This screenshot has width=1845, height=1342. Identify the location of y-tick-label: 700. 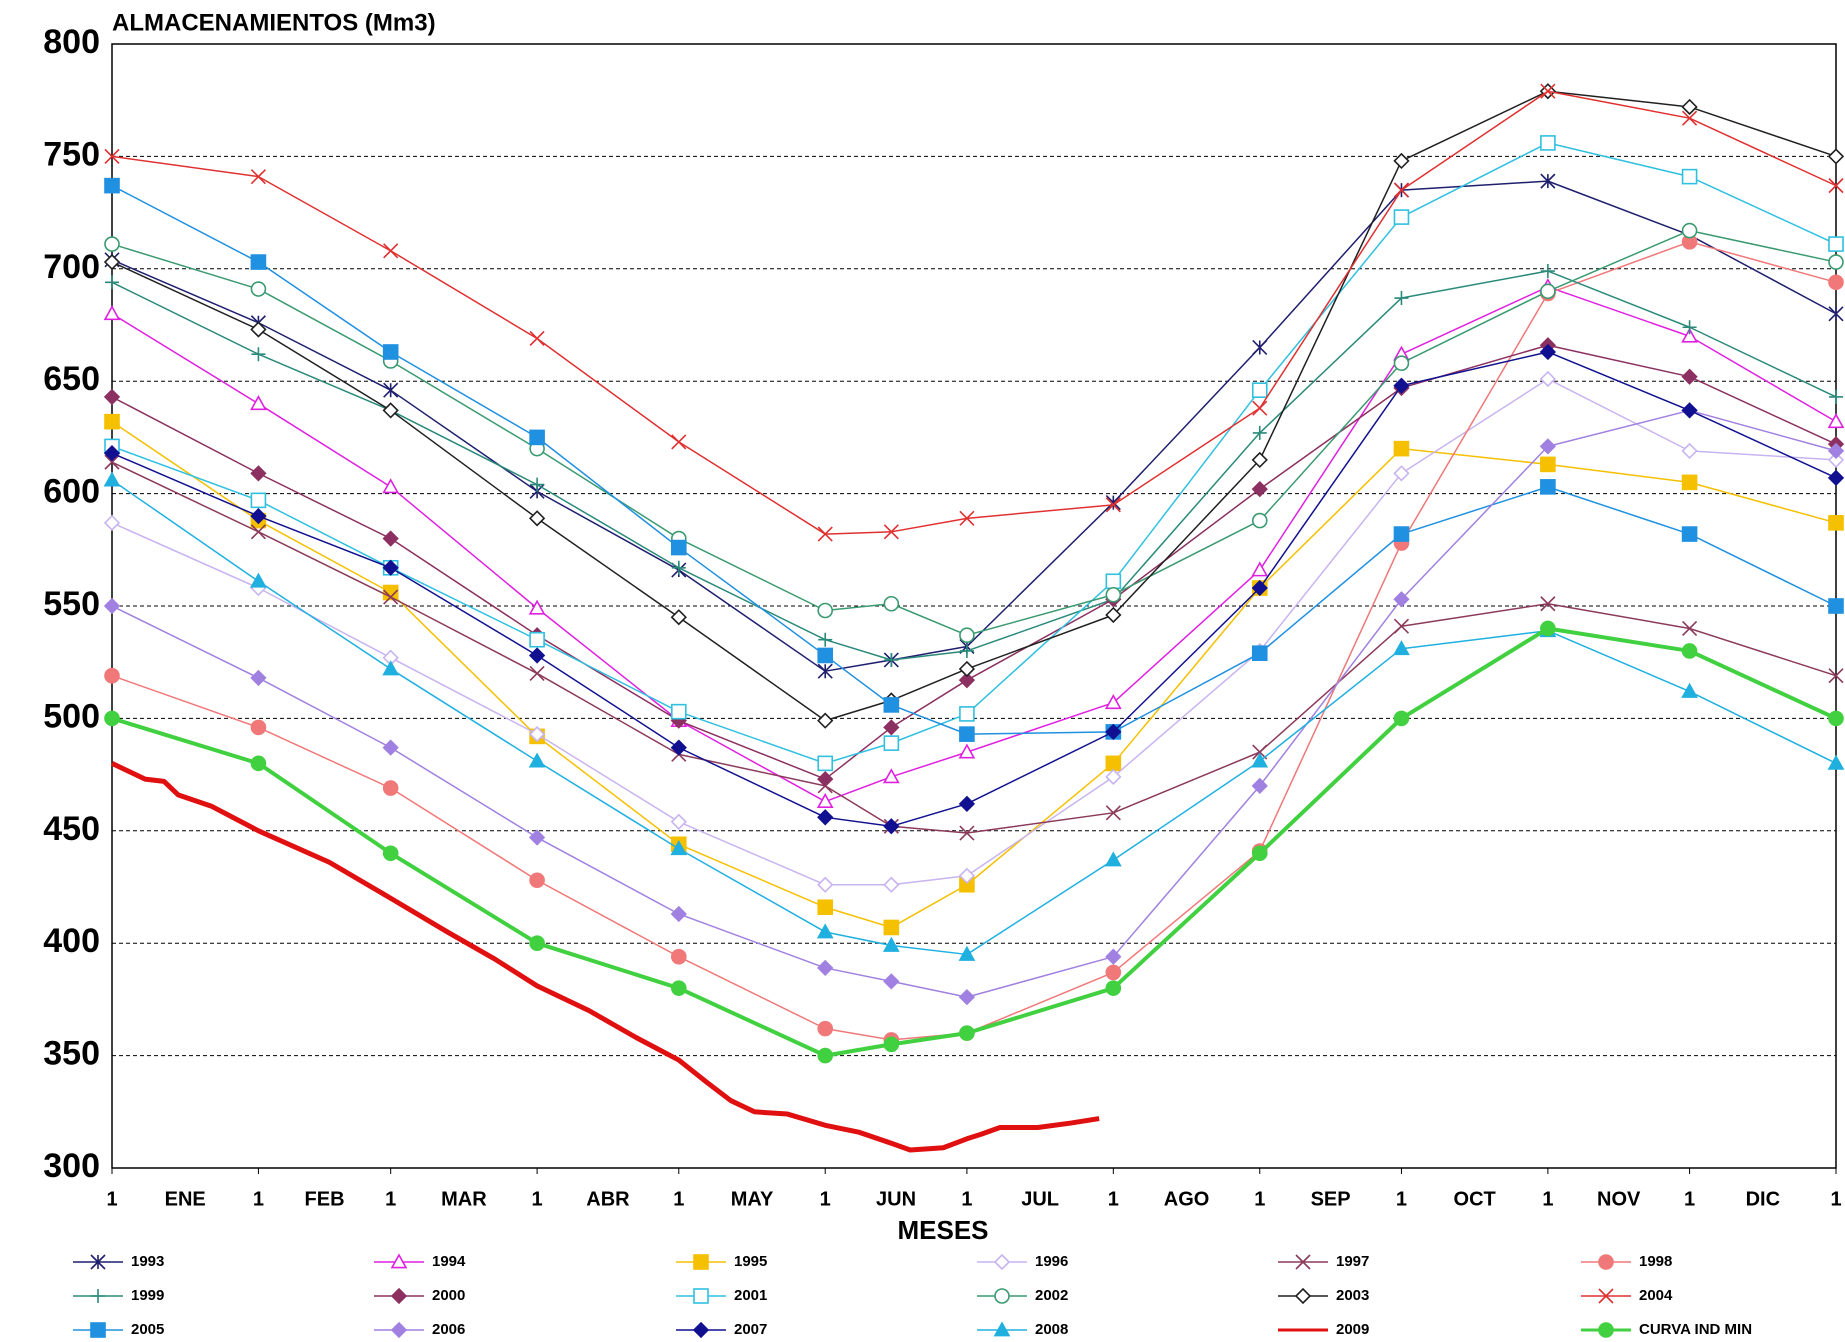
(71, 267).